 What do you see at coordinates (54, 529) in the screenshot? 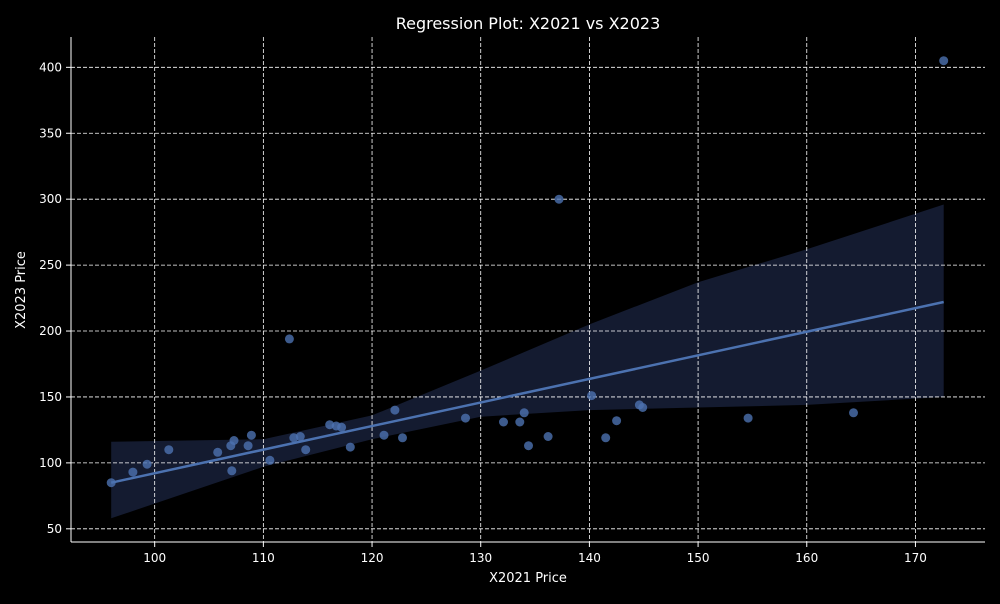
I see `y-tick-label: 50` at bounding box center [54, 529].